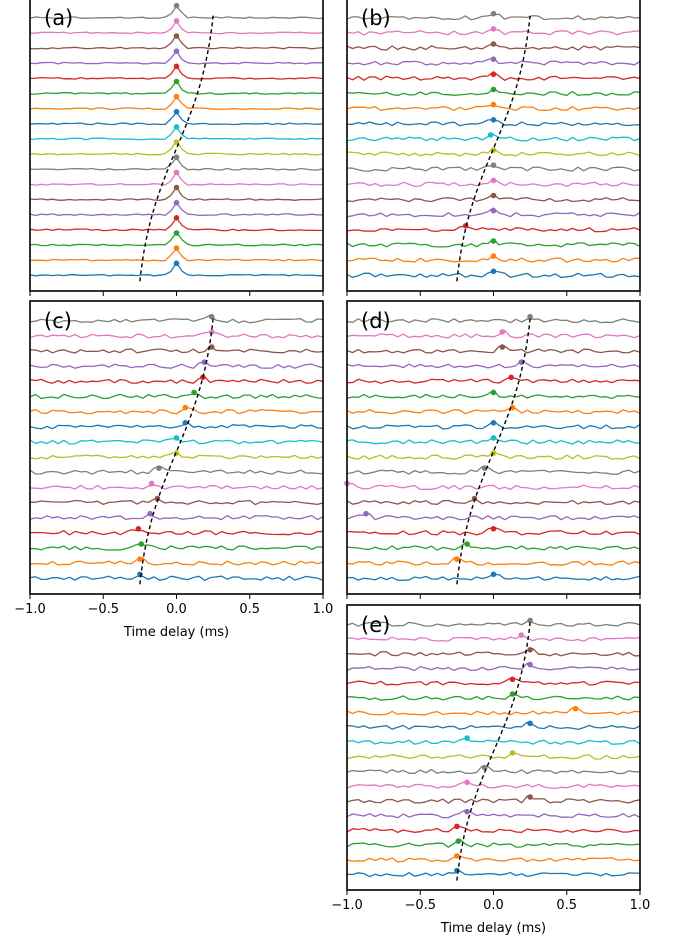 Image resolution: width=674 pixels, height=952 pixels. I want to click on panel-d: (d), so click(492, 449).